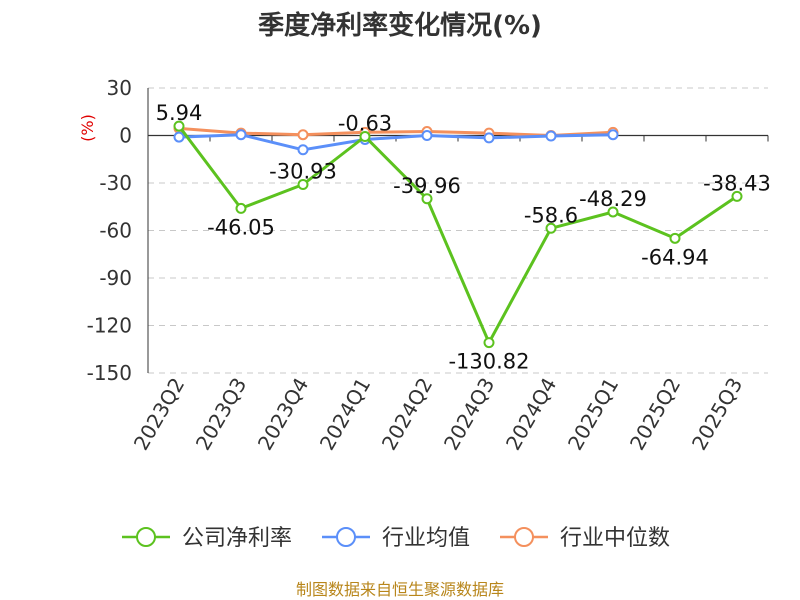 This screenshot has width=800, height=600. I want to click on y-tick-label: -150, so click(109, 373).